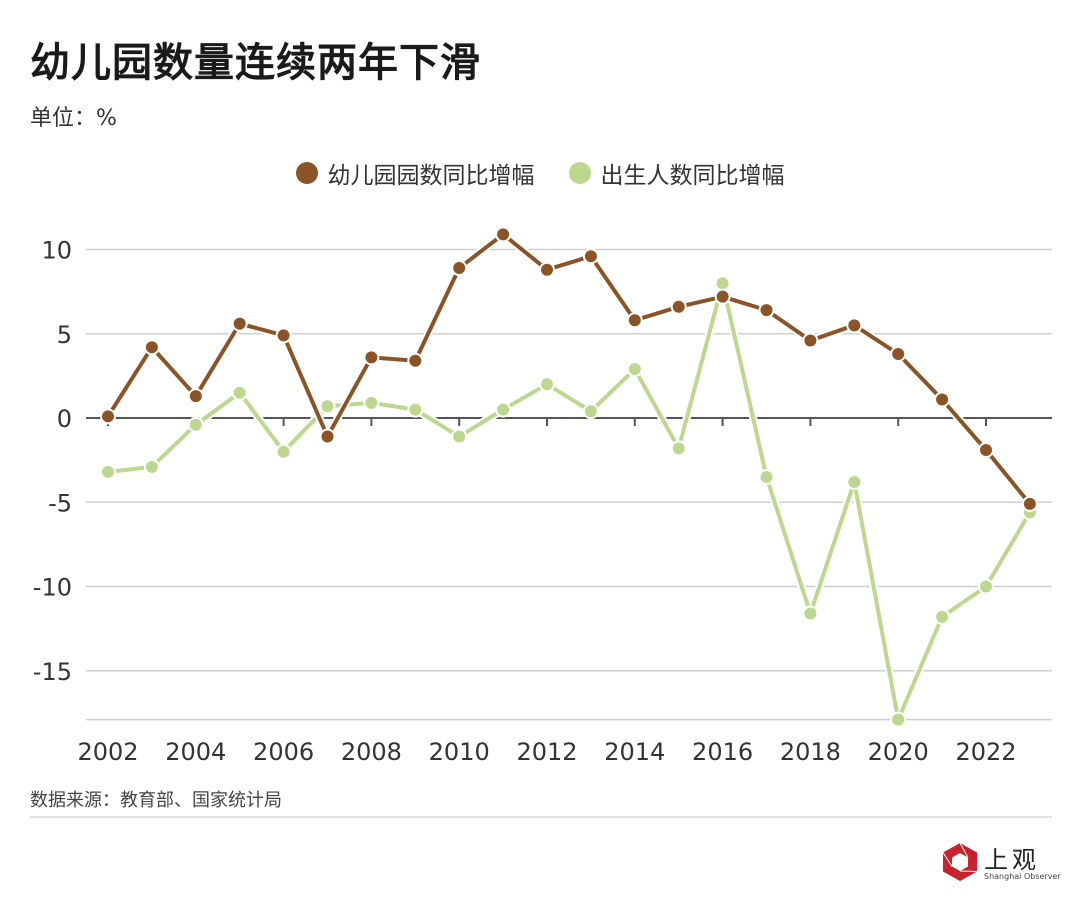  What do you see at coordinates (1012, 860) in the screenshot?
I see `logo-text-cn: 上观` at bounding box center [1012, 860].